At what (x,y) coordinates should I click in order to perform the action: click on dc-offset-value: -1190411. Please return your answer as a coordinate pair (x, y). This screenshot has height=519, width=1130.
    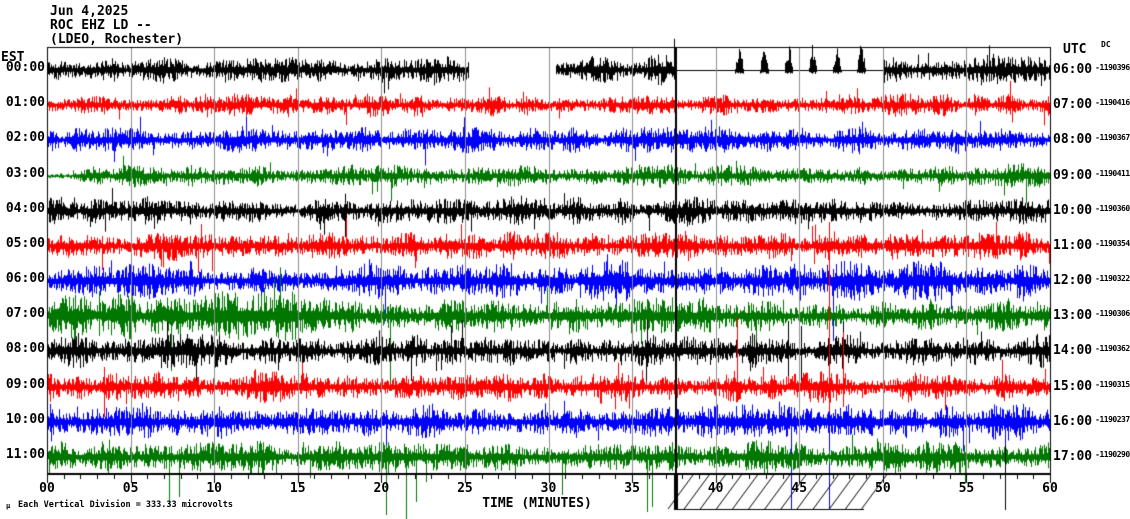
    Looking at the image, I should click on (1112, 173).